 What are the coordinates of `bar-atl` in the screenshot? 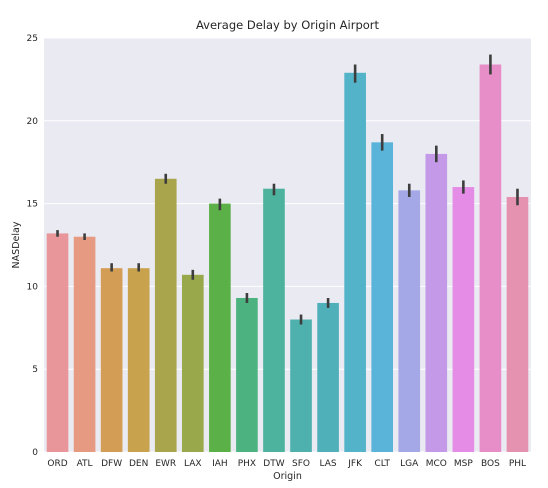 It's located at (84, 344).